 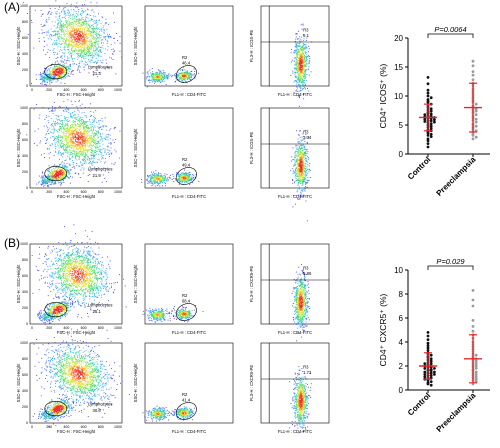 What do you see at coordinates (185, 394) in the screenshot?
I see `gate-label: R2` at bounding box center [185, 394].